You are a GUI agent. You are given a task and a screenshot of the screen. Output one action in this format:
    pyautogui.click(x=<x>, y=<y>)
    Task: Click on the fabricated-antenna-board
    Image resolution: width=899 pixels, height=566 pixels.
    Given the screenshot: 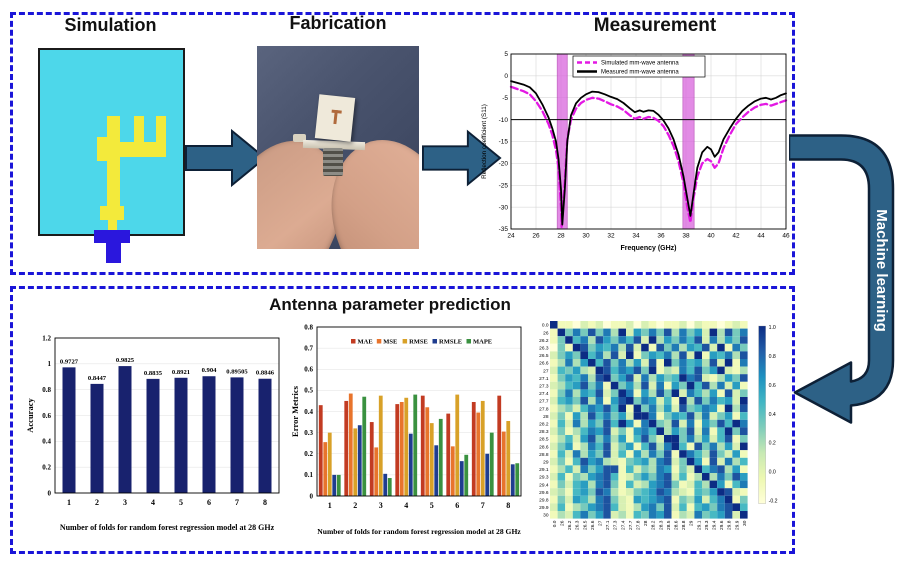 What is the action you would take?
    pyautogui.click(x=335, y=118)
    